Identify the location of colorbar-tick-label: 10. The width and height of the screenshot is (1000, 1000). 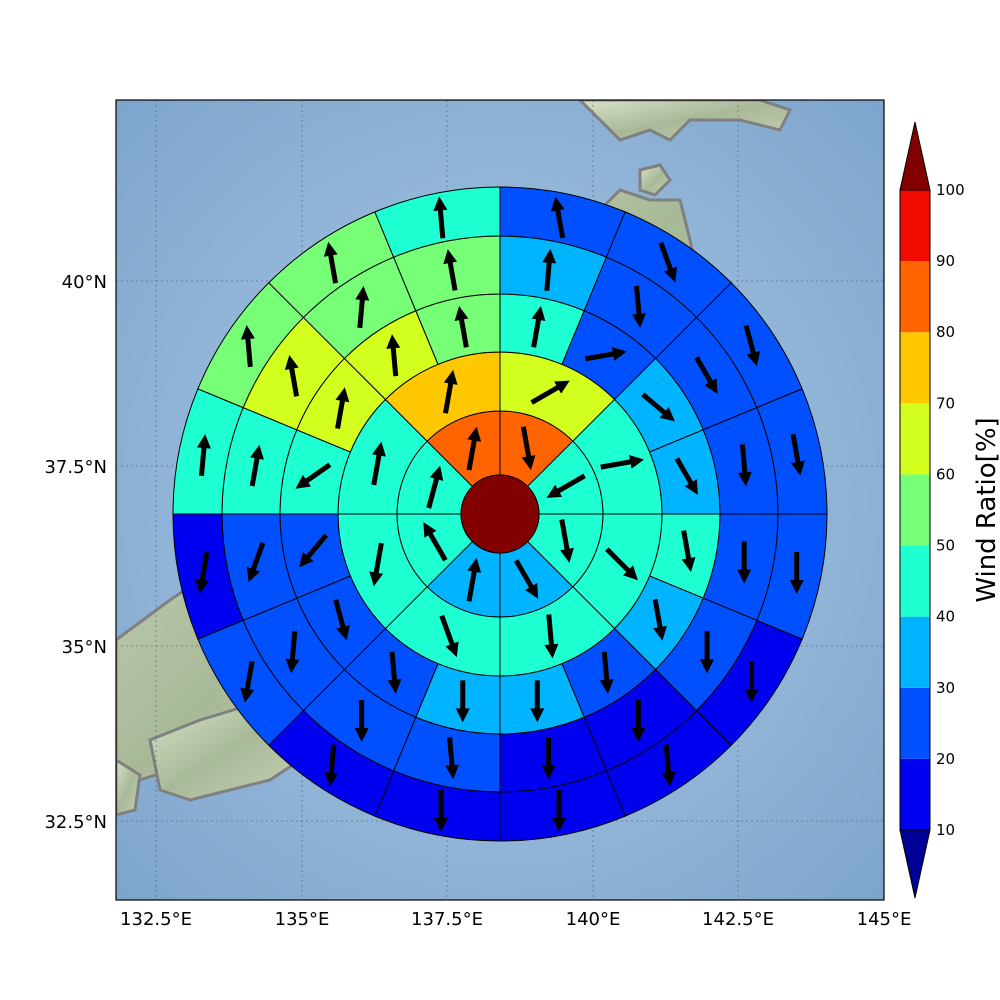
(945, 830).